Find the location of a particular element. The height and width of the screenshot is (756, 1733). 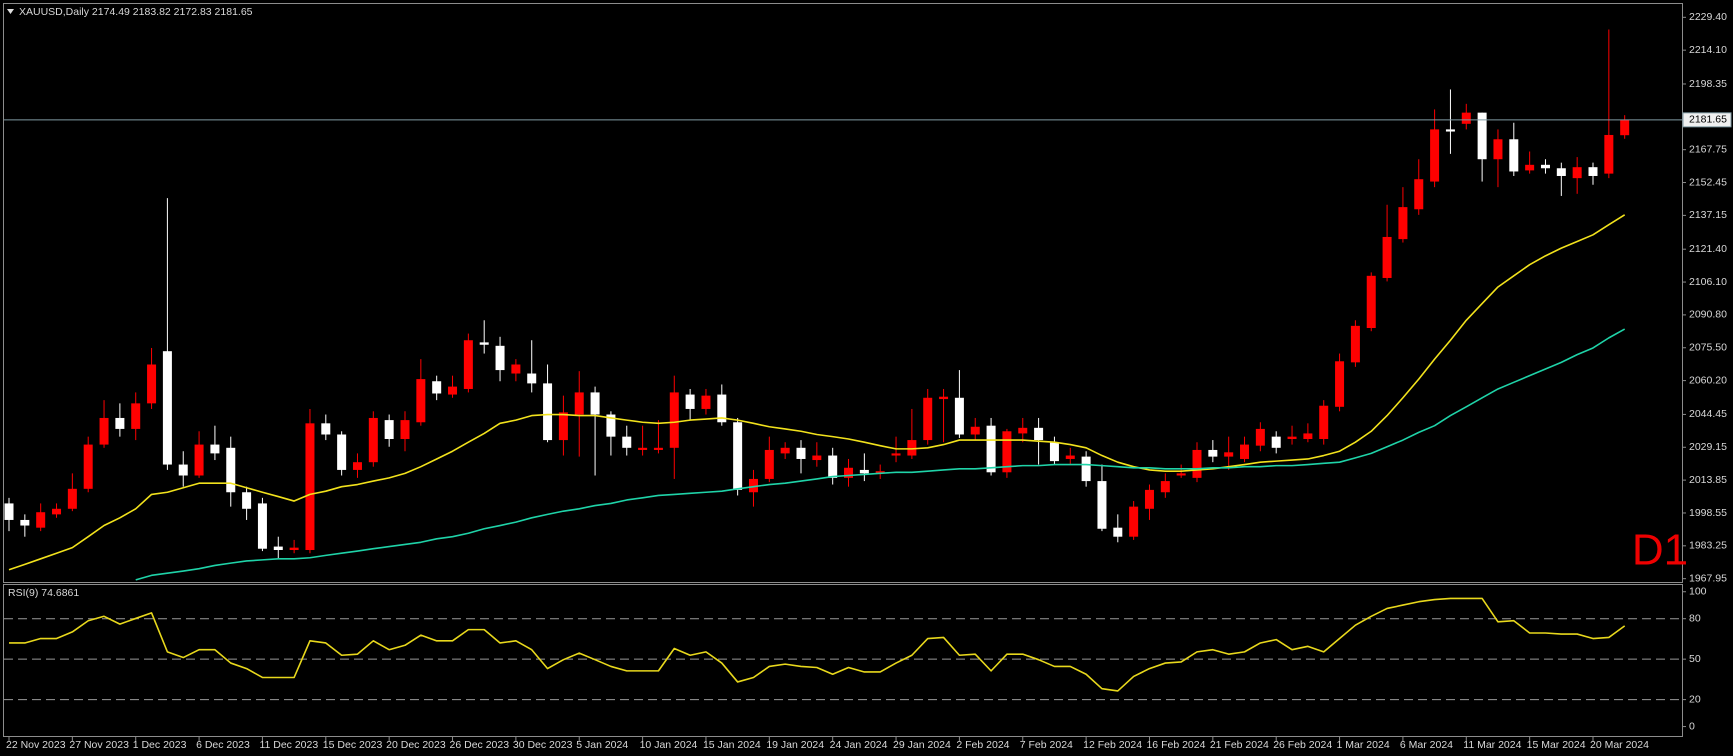

timeframe-watermark: D1 is located at coordinates (1660, 550).